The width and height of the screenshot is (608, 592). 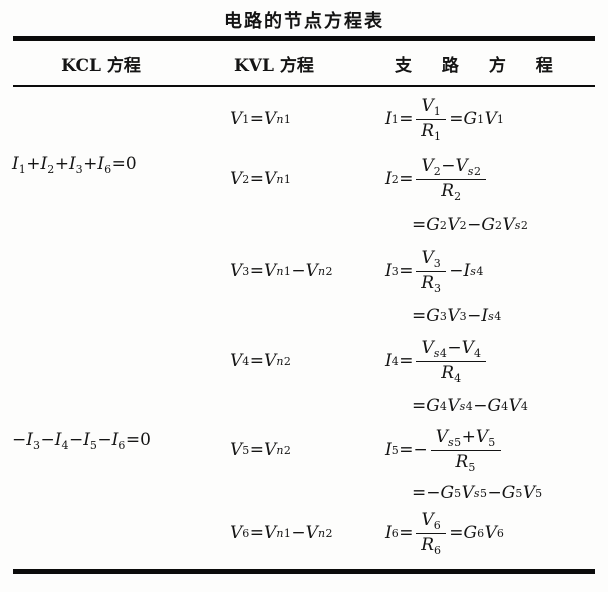 What do you see at coordinates (476, 65) in the screenshot?
I see `column-header-branch: 支 路 方 程` at bounding box center [476, 65].